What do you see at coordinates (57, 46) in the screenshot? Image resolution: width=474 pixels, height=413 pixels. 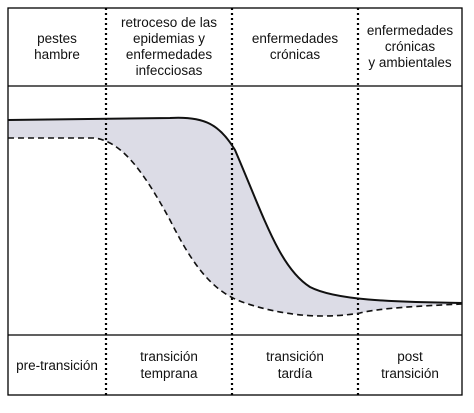 I see `header-pre-transition: pestes hambre` at bounding box center [57, 46].